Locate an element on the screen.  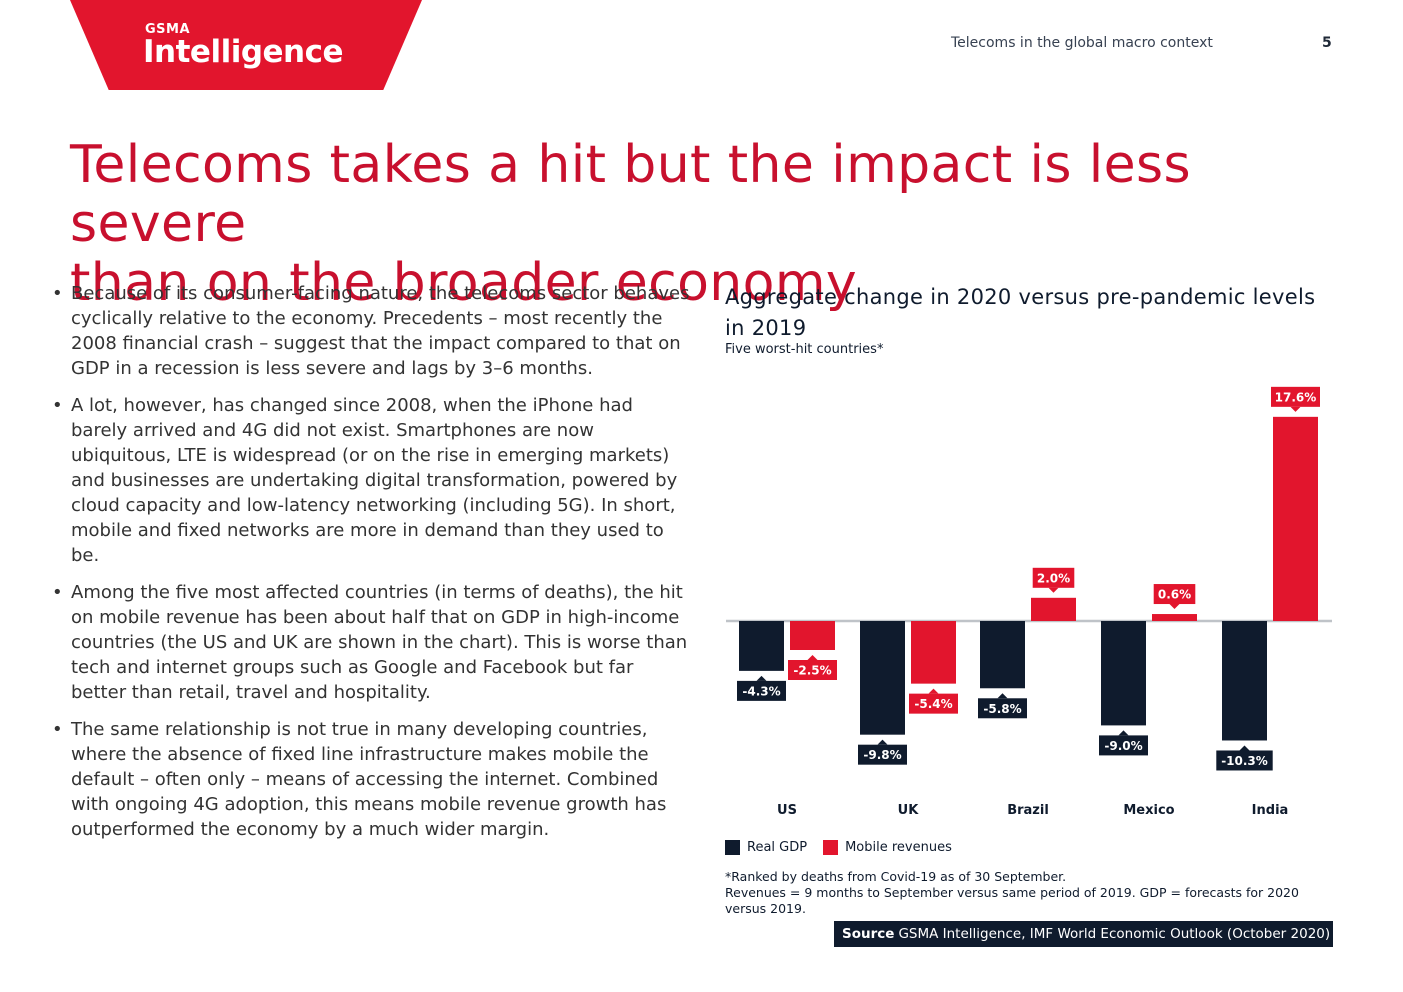
category-label: UK is located at coordinates (909, 810).